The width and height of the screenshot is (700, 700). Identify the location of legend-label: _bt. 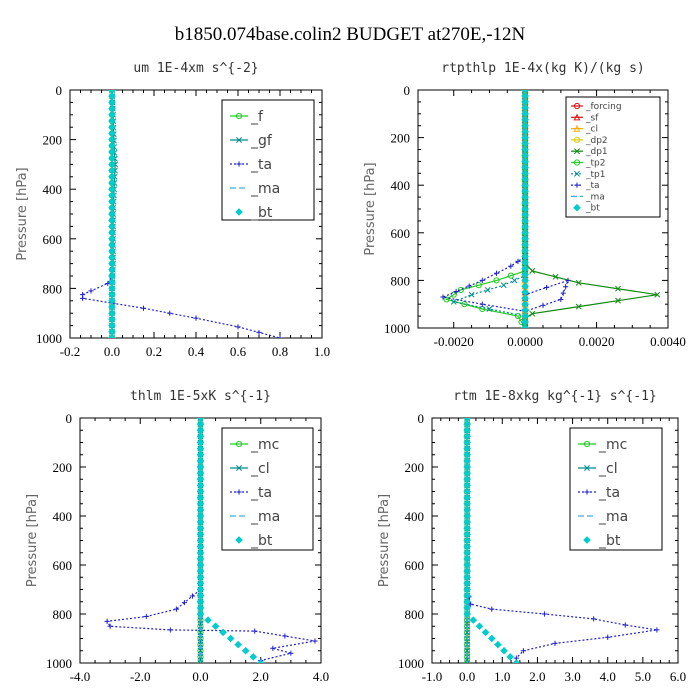
(592, 209).